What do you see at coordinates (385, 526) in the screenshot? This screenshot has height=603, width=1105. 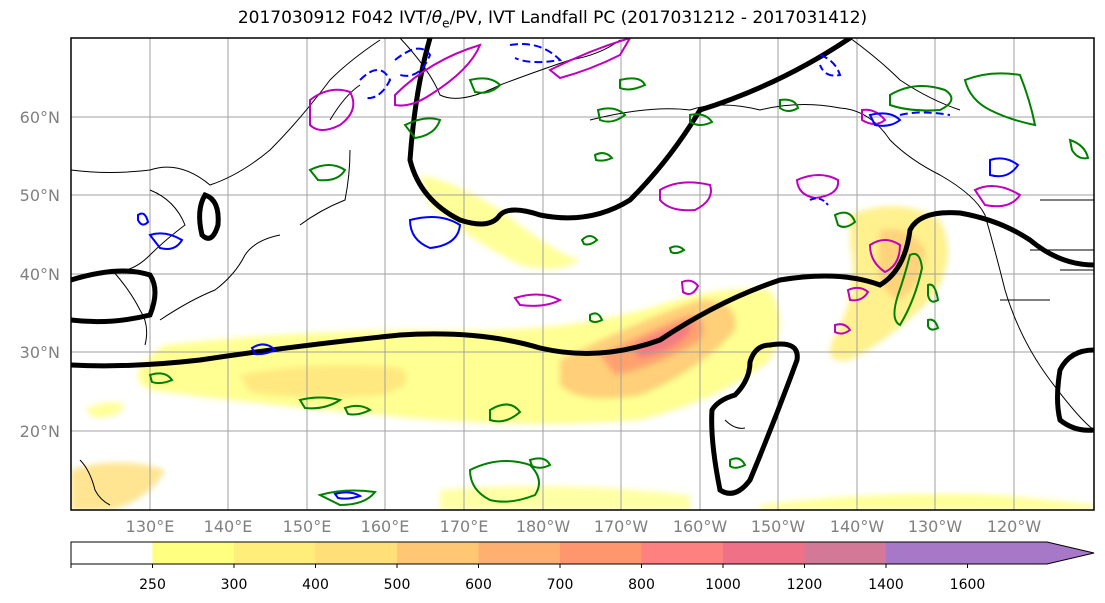 I see `lon-label-160e: 160°E` at bounding box center [385, 526].